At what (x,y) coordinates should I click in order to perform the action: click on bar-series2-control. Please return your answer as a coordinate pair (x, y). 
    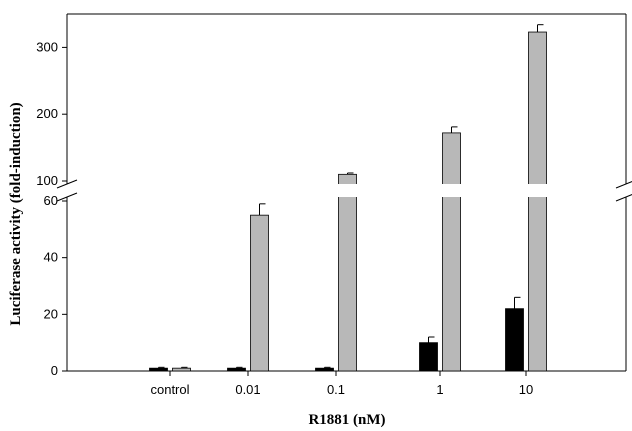
    Looking at the image, I should click on (181, 369).